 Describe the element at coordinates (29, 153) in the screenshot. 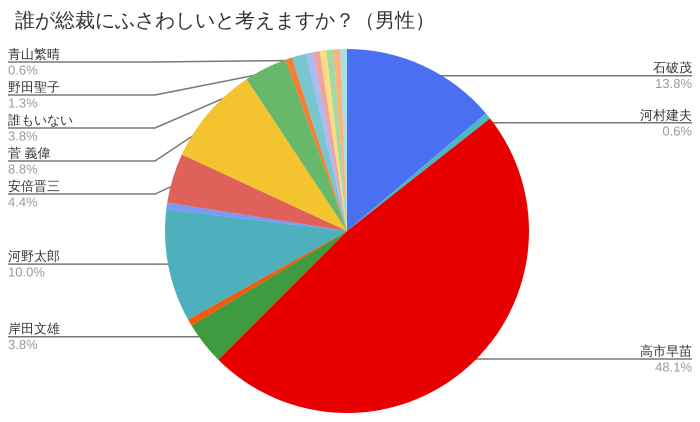

I see `slice-label: 菅 義偉` at that location.